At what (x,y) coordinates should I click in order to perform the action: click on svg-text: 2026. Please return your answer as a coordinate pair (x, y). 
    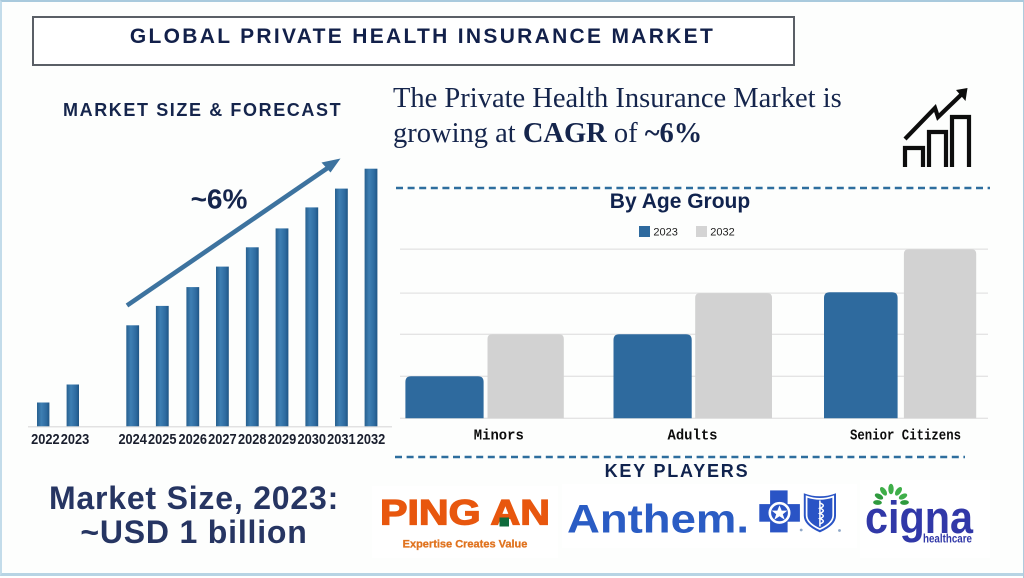
    Looking at the image, I should click on (193, 439).